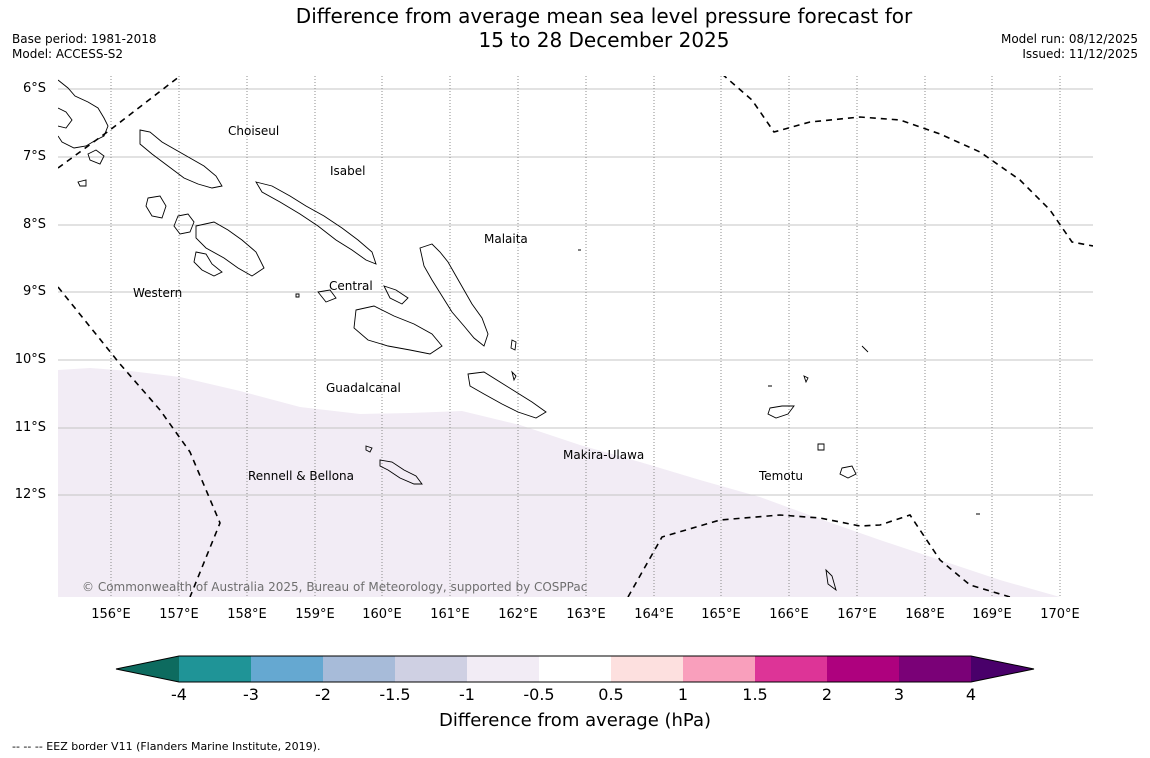 The width and height of the screenshot is (1150, 758). Describe the element at coordinates (119, 122) in the screenshot. I see `eez-border-northwest` at that location.